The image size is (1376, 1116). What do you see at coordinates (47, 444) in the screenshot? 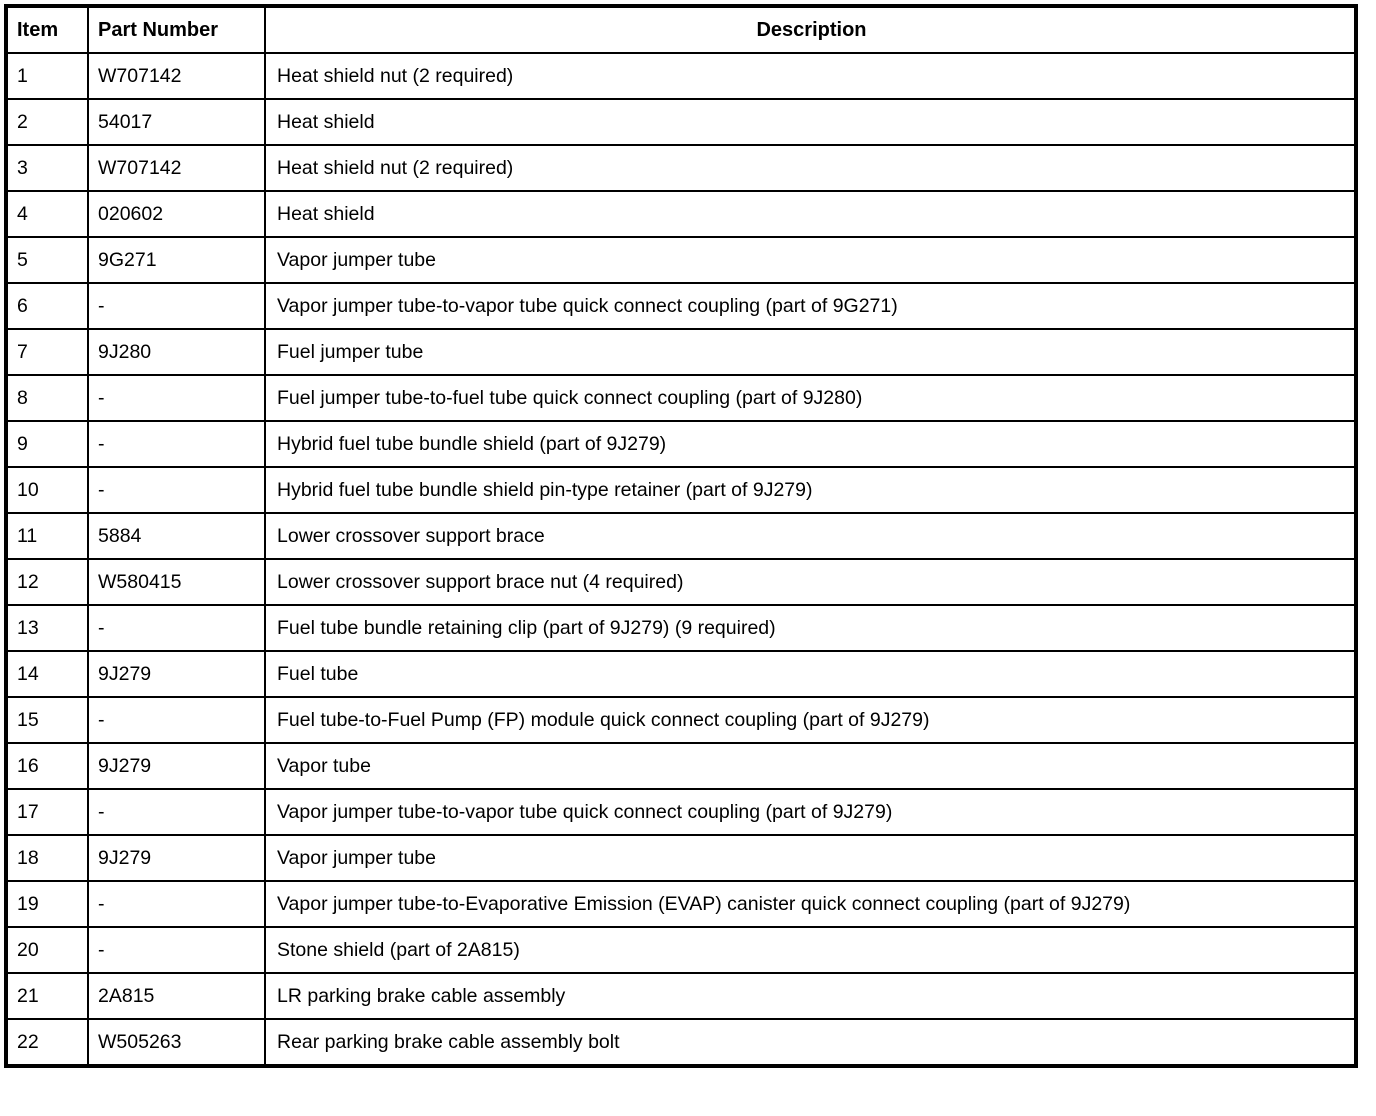
I see `item-cell: 9` at bounding box center [47, 444].